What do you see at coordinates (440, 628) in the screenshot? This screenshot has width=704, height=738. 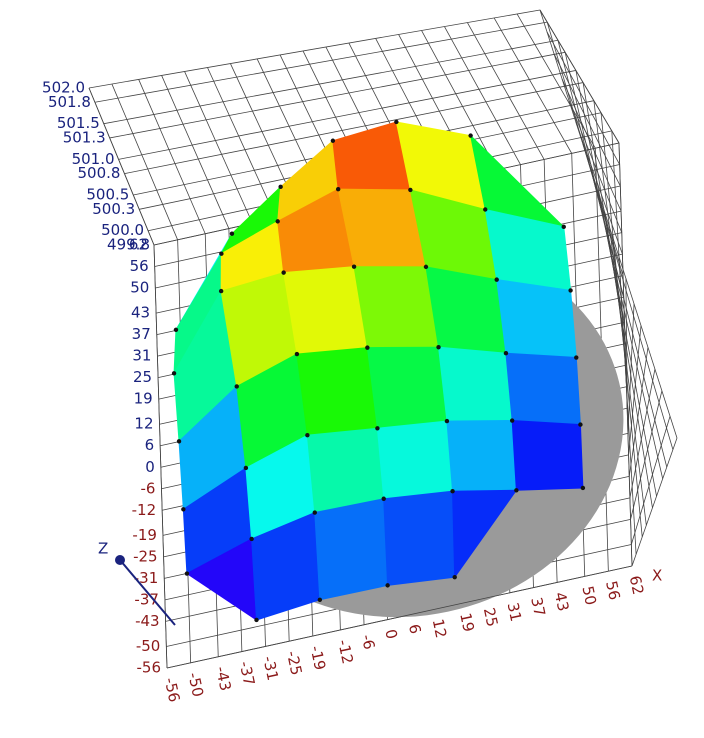 I see `x-tick-label: 12` at bounding box center [440, 628].